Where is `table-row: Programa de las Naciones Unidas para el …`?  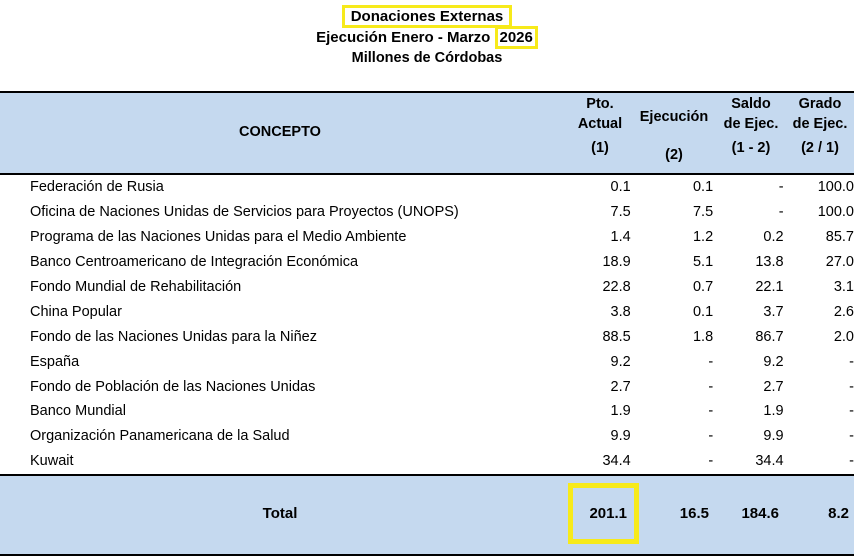
table-row: Programa de las Naciones Unidas para el … is located at coordinates (427, 237).